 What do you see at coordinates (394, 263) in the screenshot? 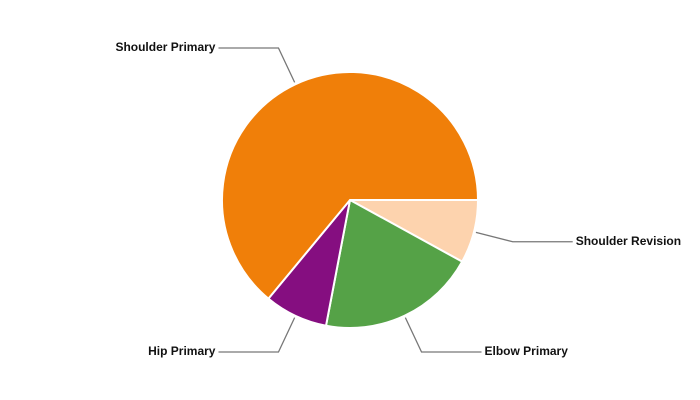
I see `pie-slice` at bounding box center [394, 263].